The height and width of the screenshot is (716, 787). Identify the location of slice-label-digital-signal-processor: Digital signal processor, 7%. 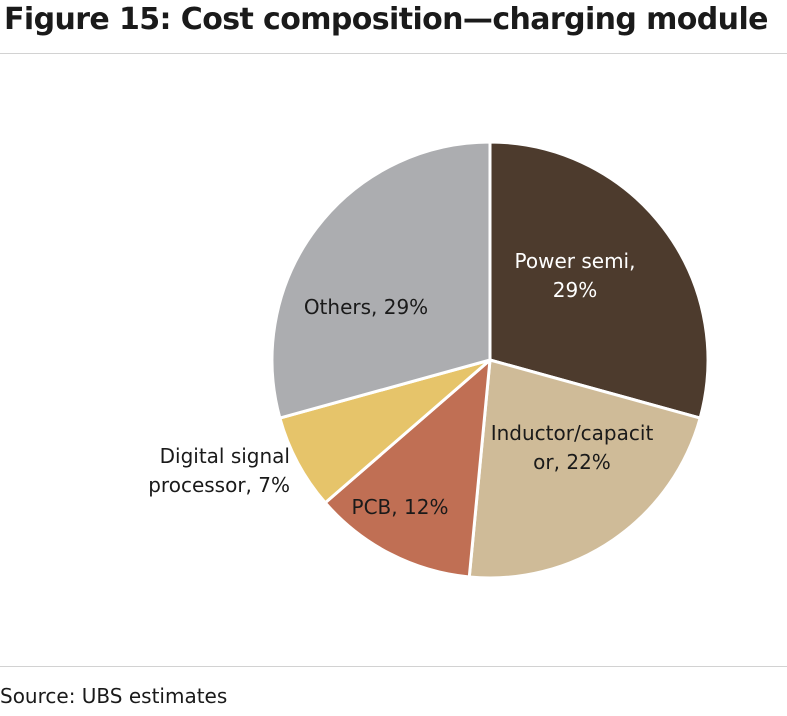
(219, 470).